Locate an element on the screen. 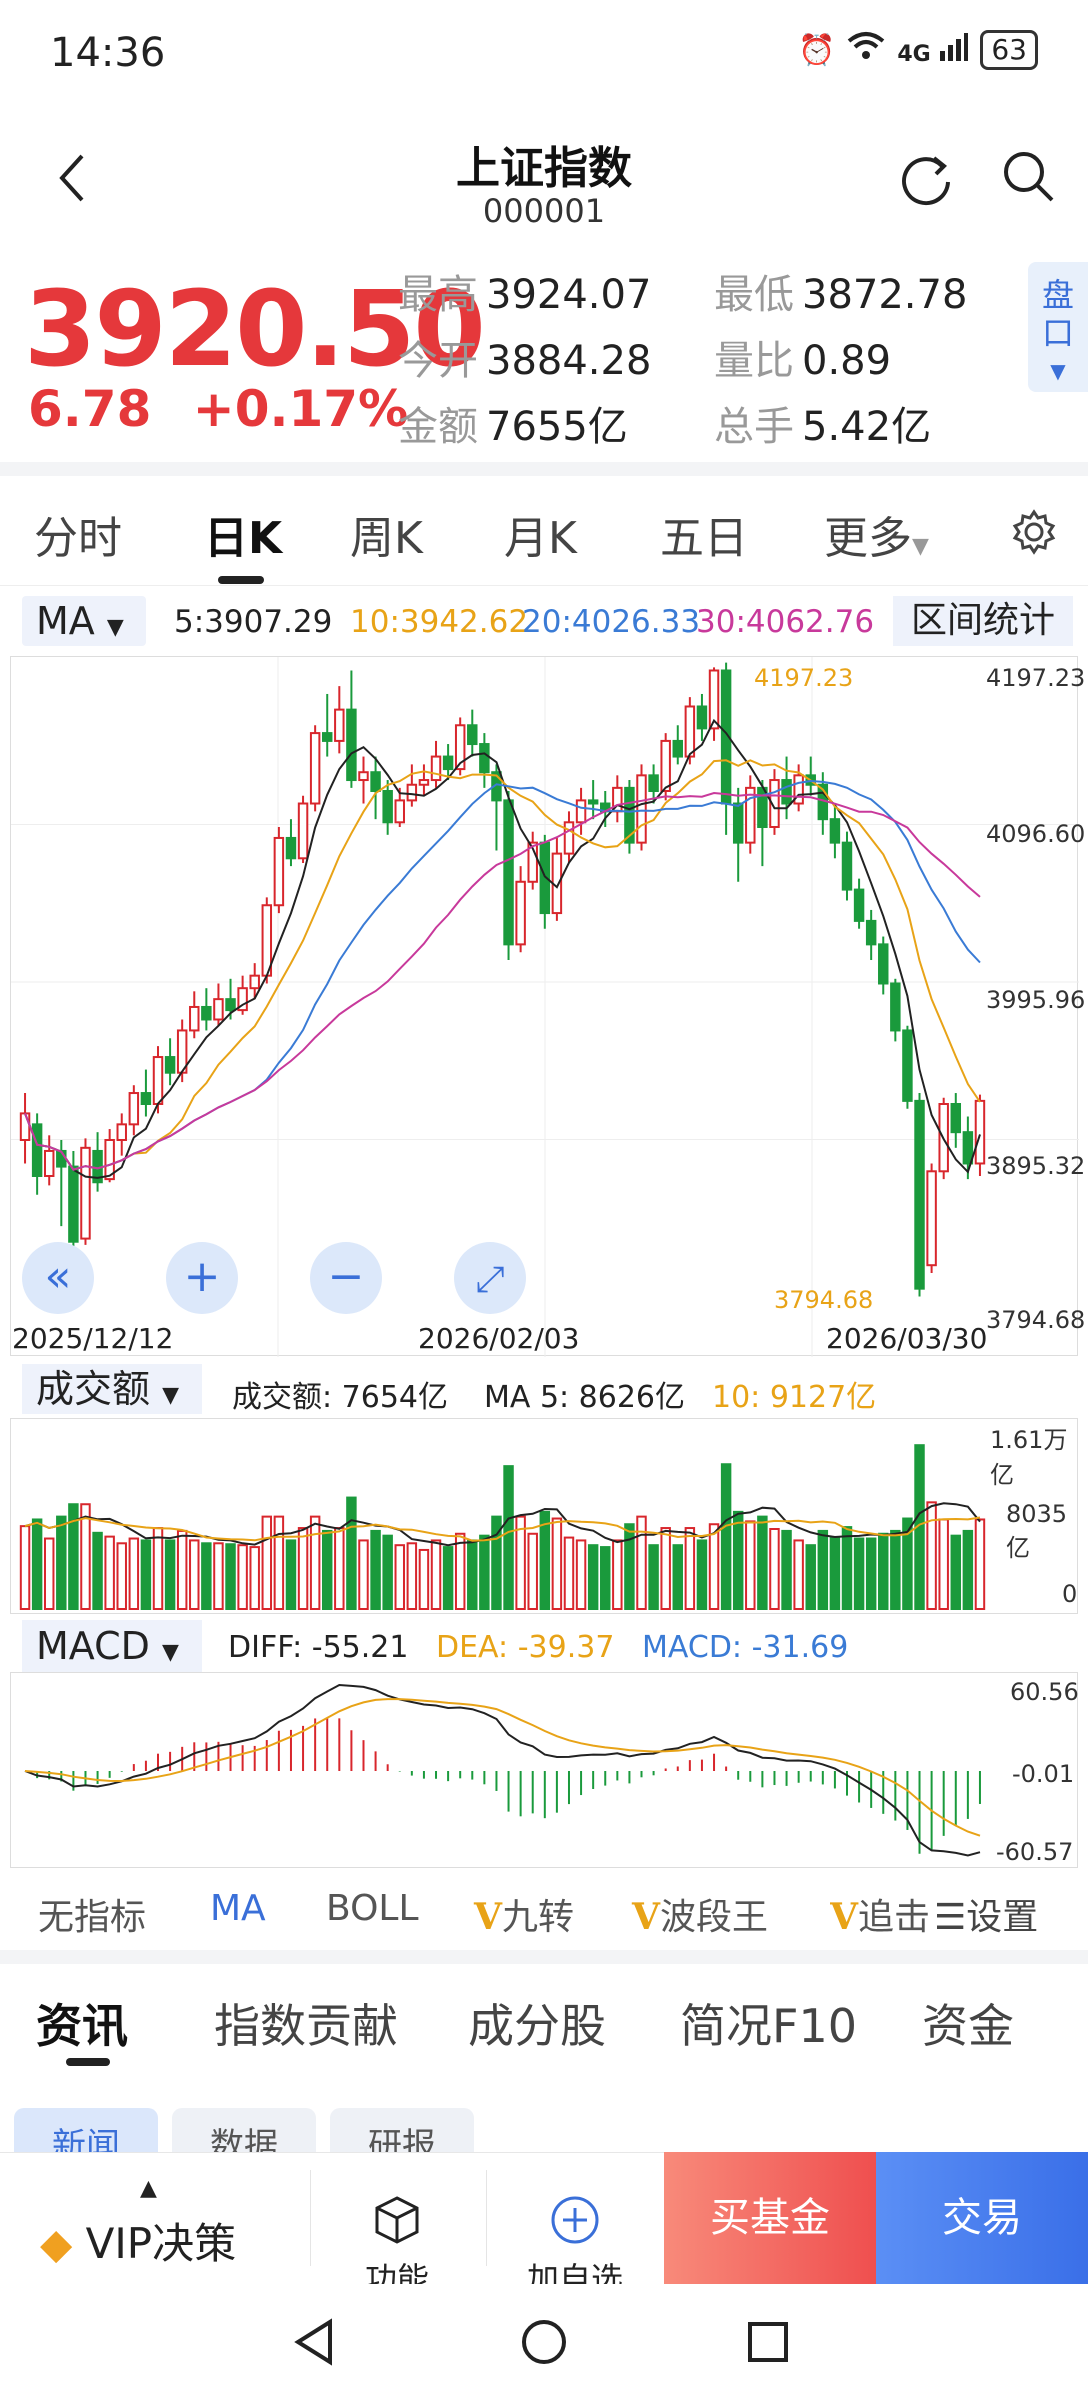 This screenshot has height=2400, width=1088. ma5-value: 5:3907.29 is located at coordinates (253, 622).